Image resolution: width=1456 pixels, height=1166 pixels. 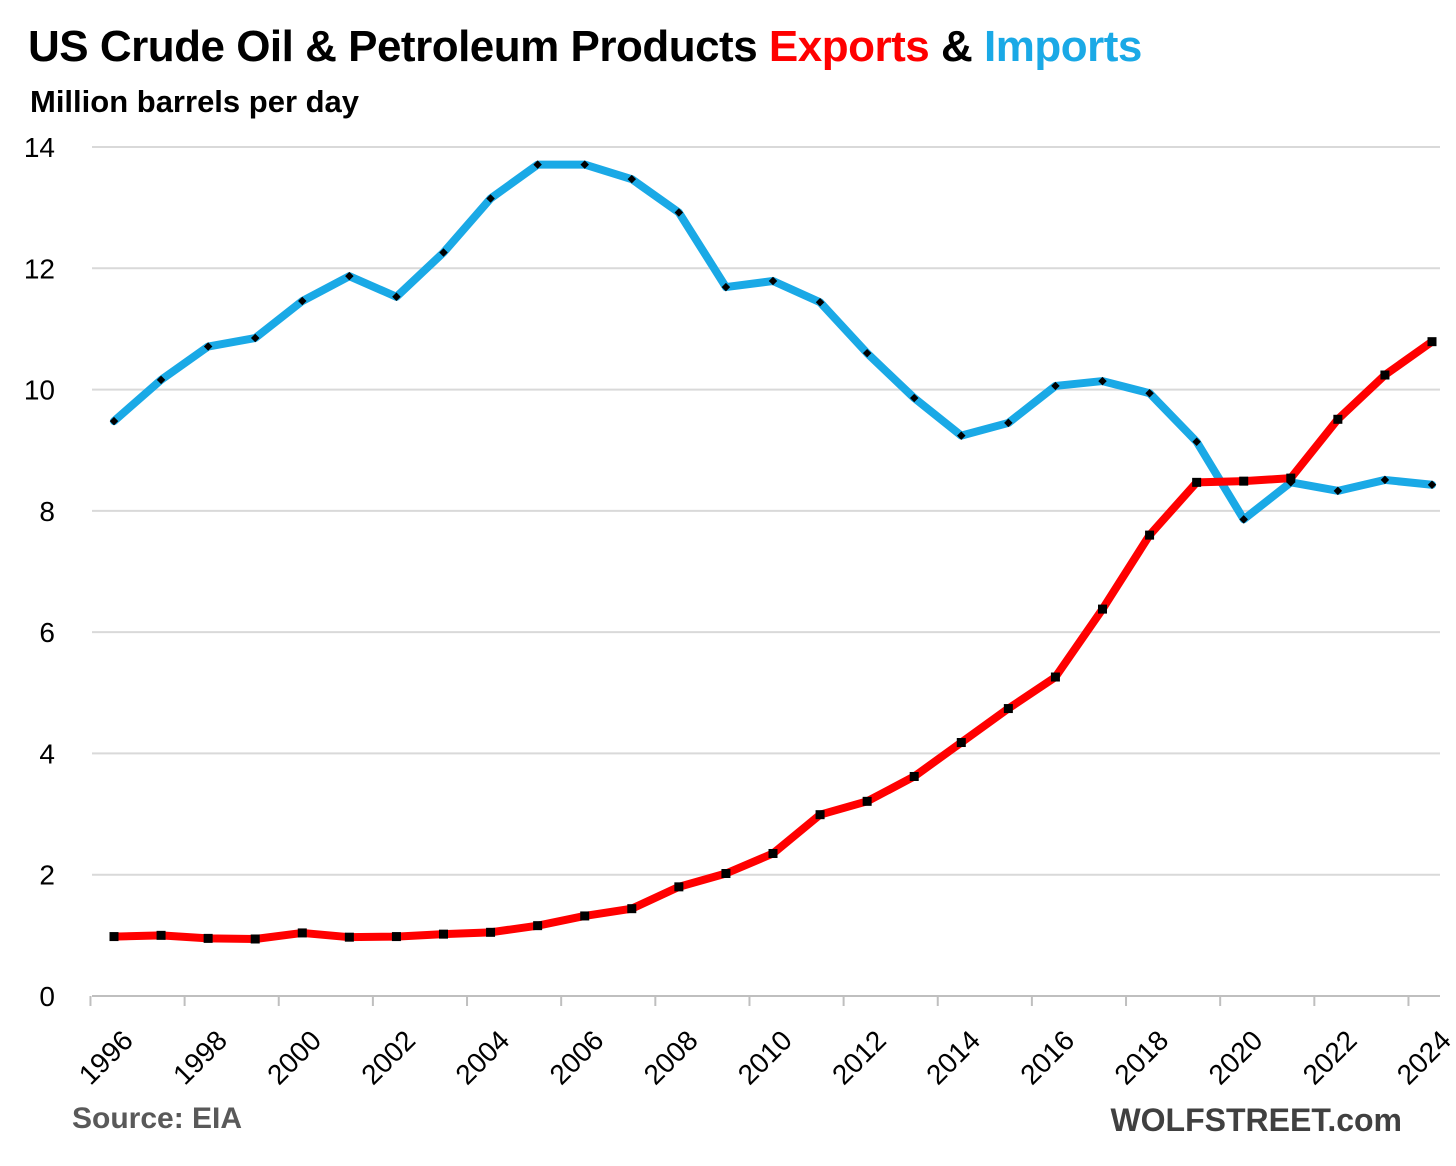 What do you see at coordinates (39, 390) in the screenshot?
I see `y-tick-label: 10` at bounding box center [39, 390].